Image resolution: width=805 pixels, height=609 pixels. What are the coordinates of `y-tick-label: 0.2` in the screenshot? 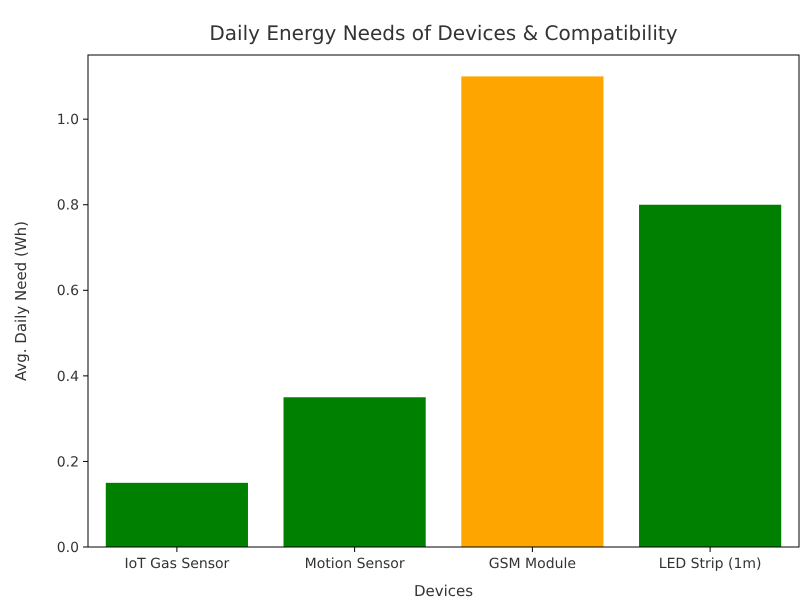 It's located at (67, 462).